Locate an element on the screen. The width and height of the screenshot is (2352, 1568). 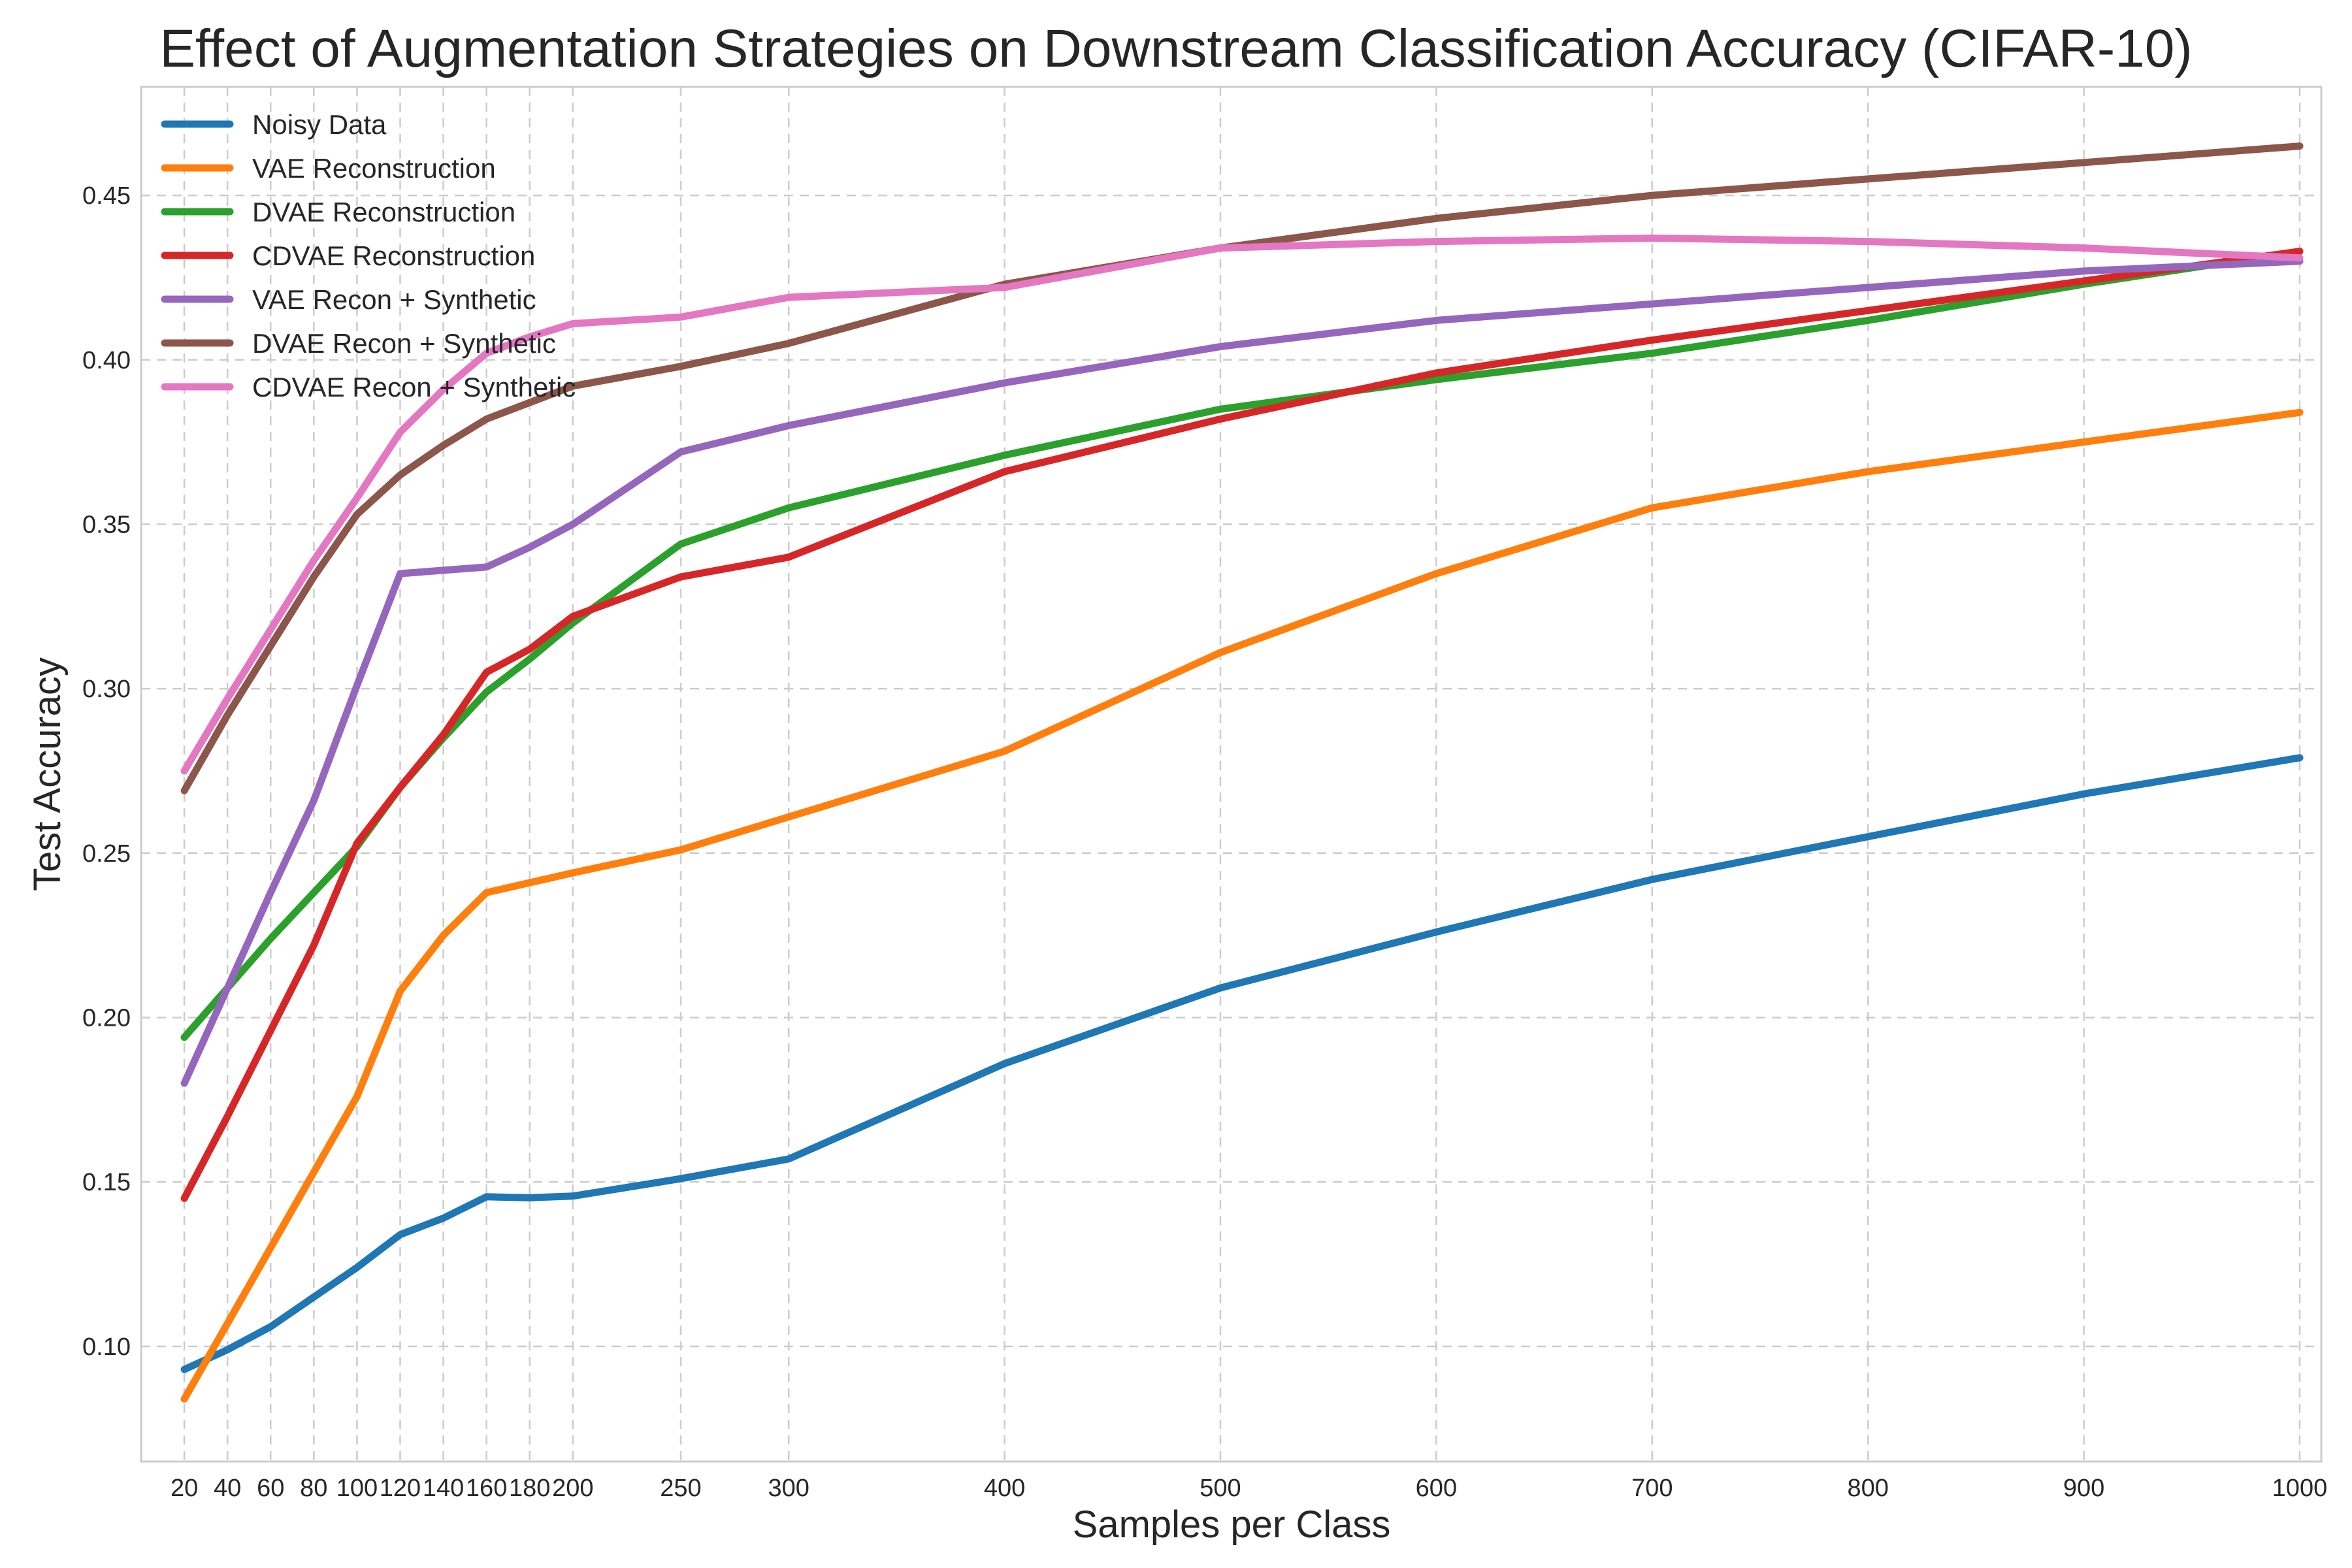
legend-item-noisy-data: Noisy Data is located at coordinates (274, 124).